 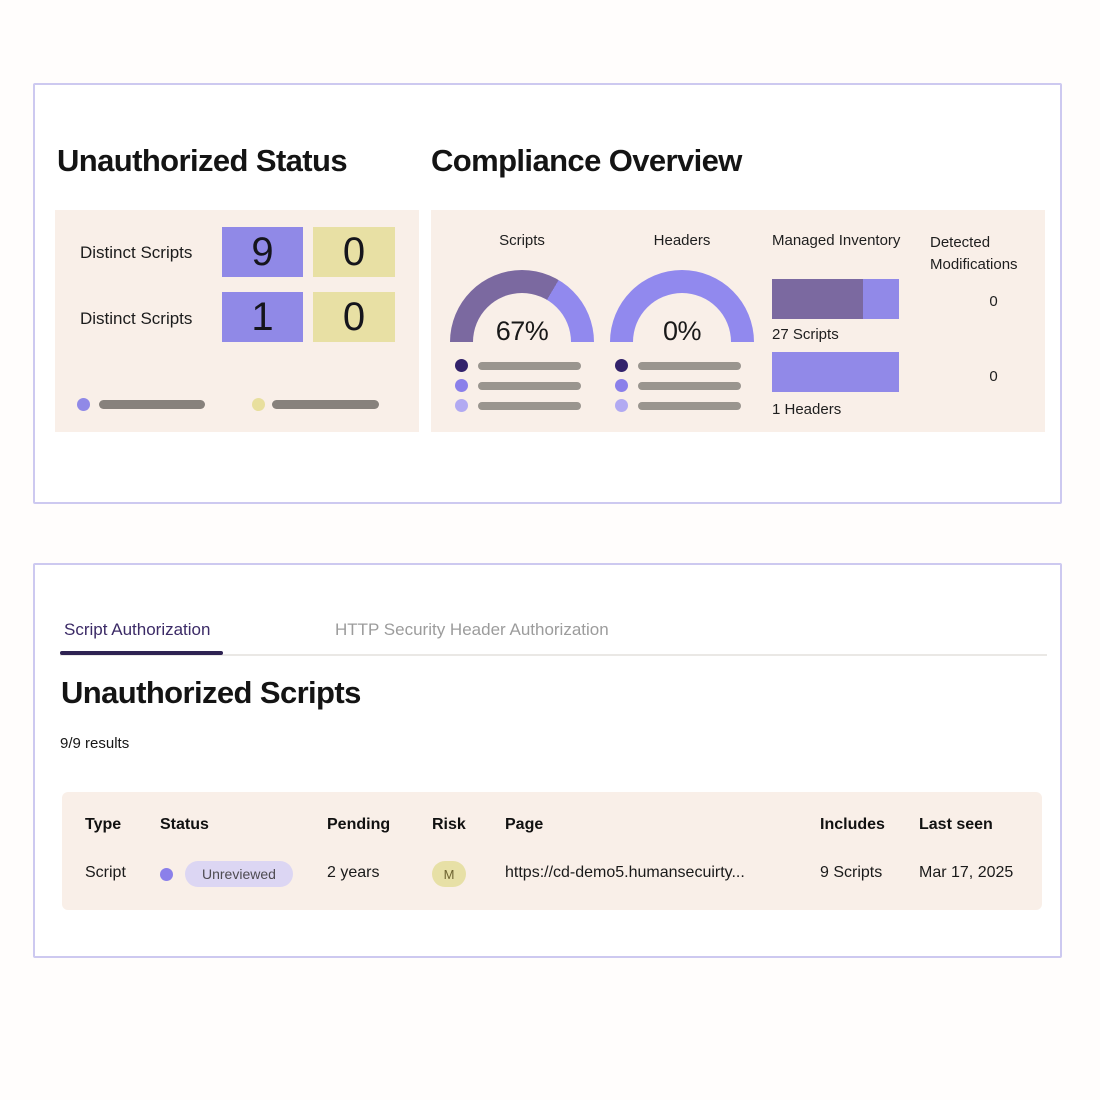 I want to click on unauthorized-scripts-heading: Unauthorized Scripts, so click(x=211, y=692).